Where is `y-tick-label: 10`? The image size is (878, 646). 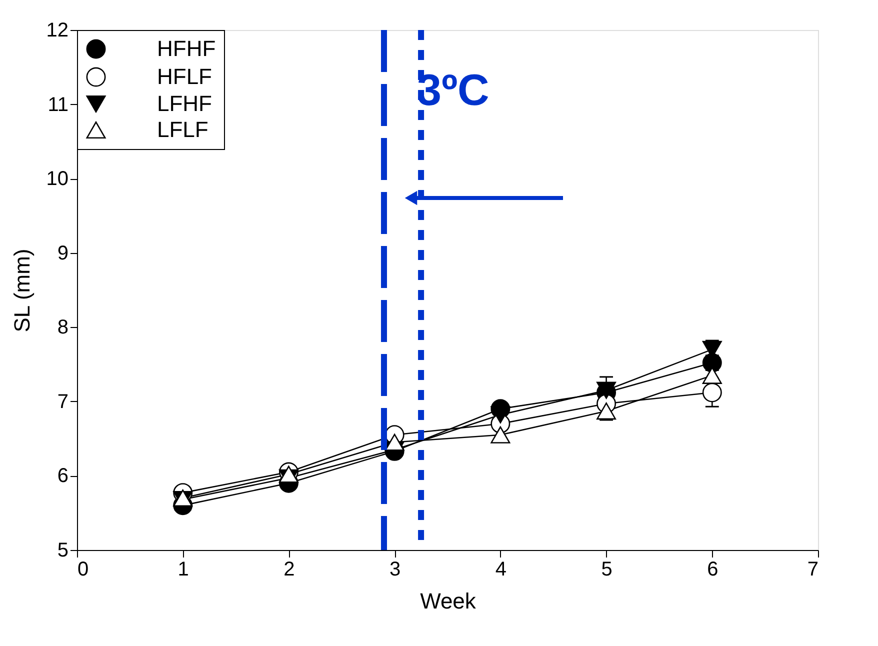 y-tick-label: 10 is located at coordinates (57, 179).